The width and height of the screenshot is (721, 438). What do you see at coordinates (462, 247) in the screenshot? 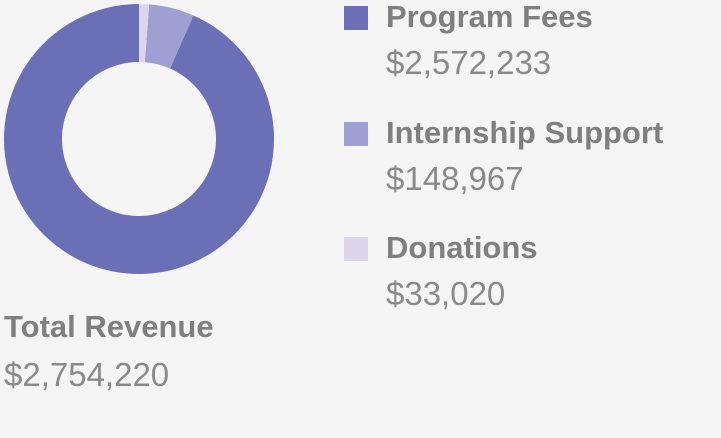
I see `legend-label-donations: Donations` at bounding box center [462, 247].